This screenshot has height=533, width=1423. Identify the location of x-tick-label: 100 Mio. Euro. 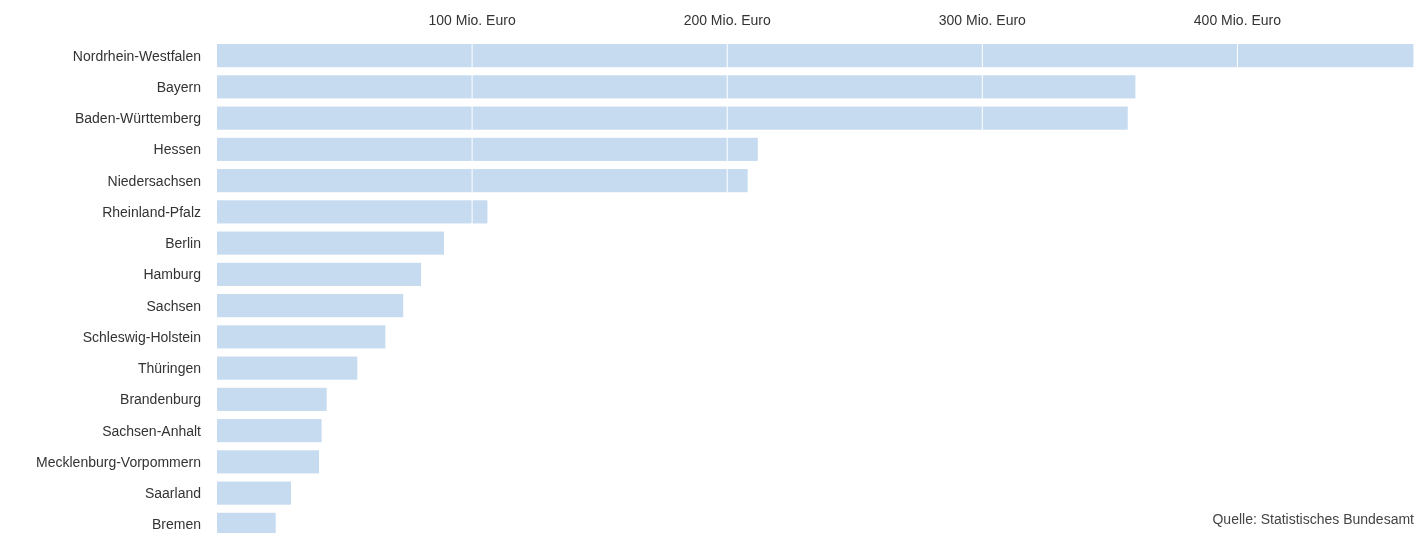
(472, 20).